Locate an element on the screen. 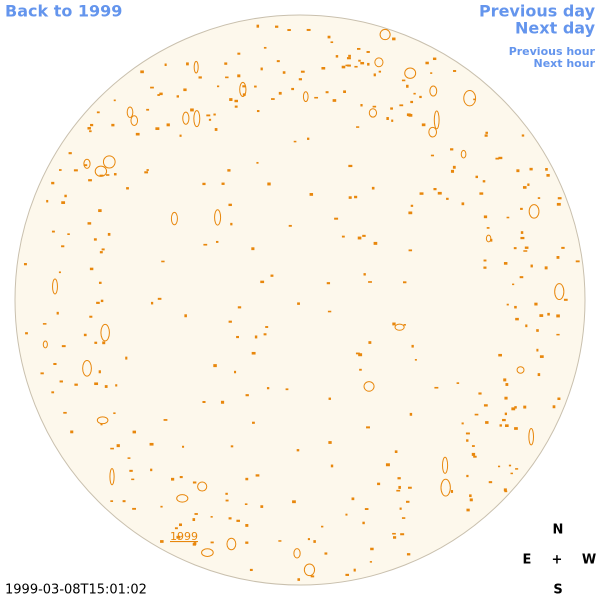 The image size is (600, 600). compass-south: S is located at coordinates (557, 590).